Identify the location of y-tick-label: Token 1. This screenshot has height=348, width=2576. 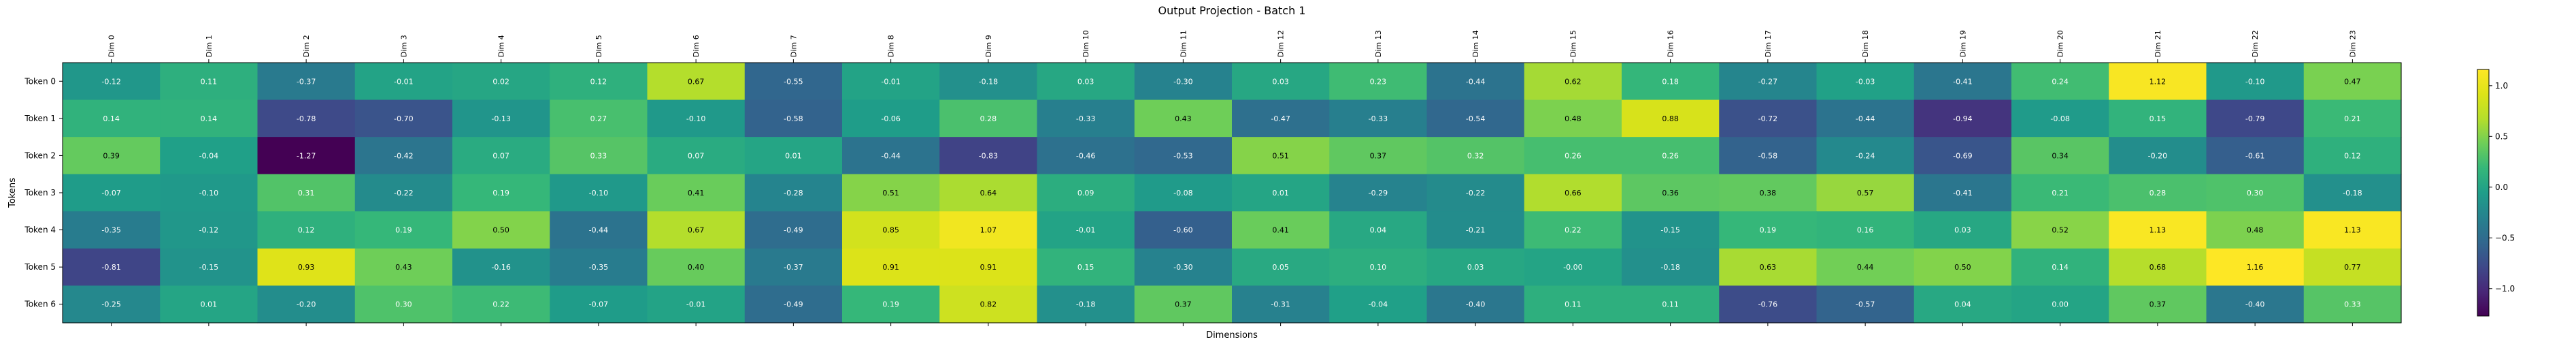
(40, 118).